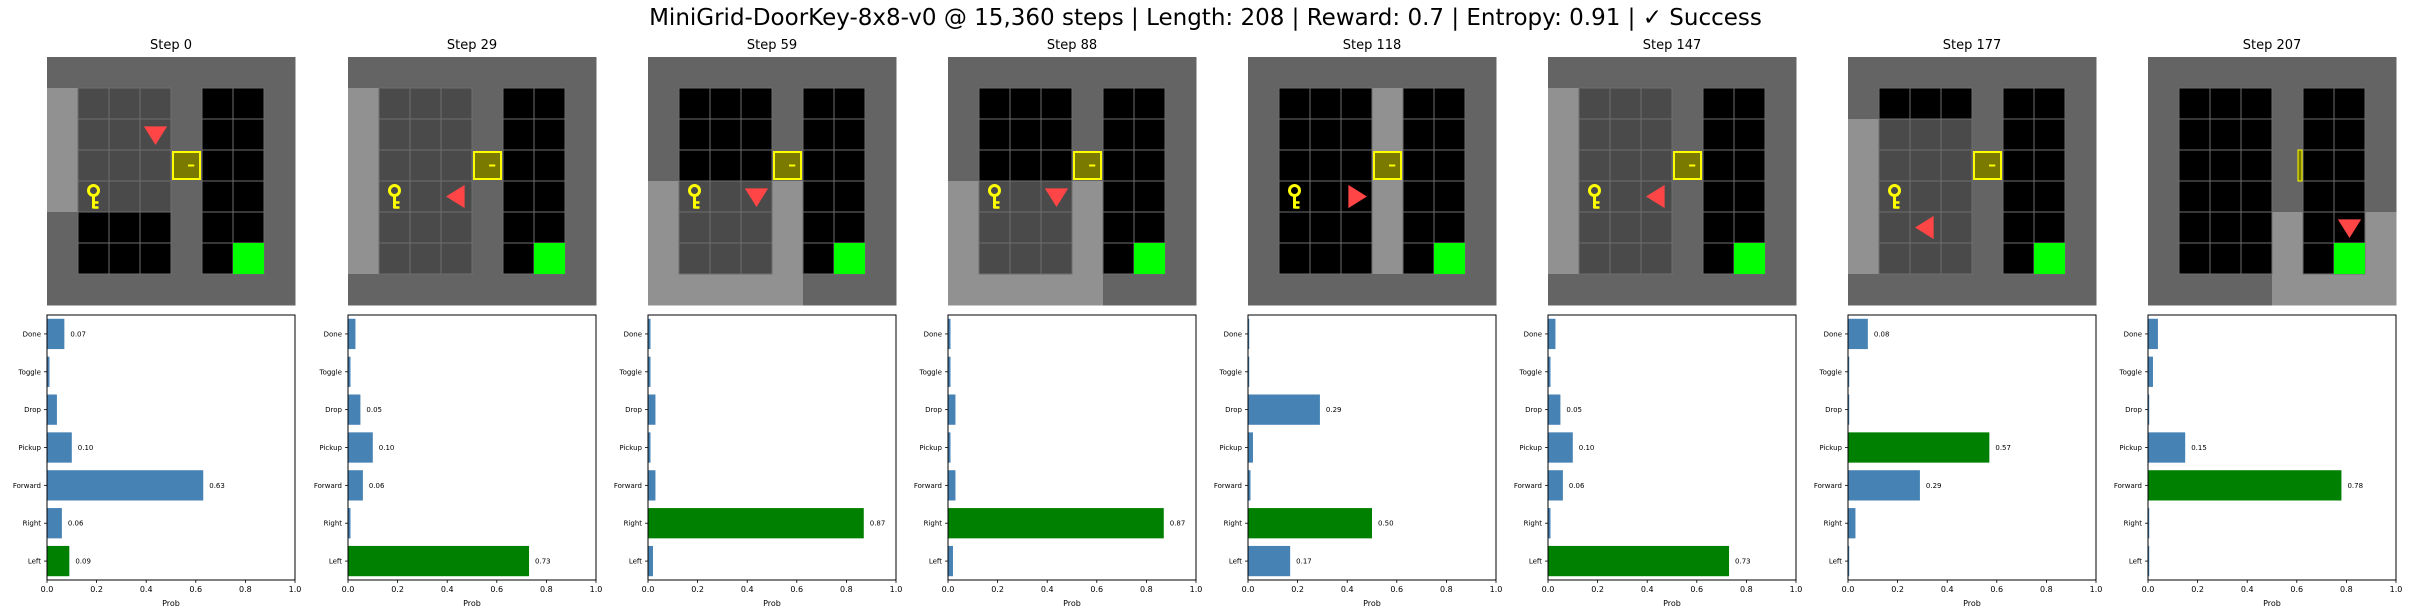 This screenshot has height=611, width=2411. What do you see at coordinates (1533, 410) in the screenshot?
I see `ytick-label: Drop` at bounding box center [1533, 410].